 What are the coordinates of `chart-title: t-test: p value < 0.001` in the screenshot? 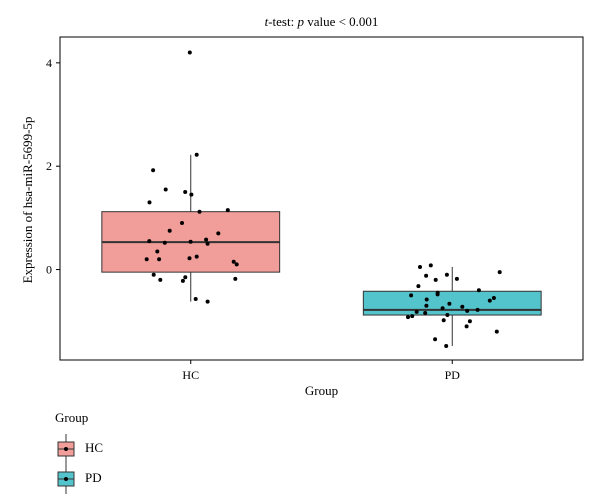 It's located at (321, 22).